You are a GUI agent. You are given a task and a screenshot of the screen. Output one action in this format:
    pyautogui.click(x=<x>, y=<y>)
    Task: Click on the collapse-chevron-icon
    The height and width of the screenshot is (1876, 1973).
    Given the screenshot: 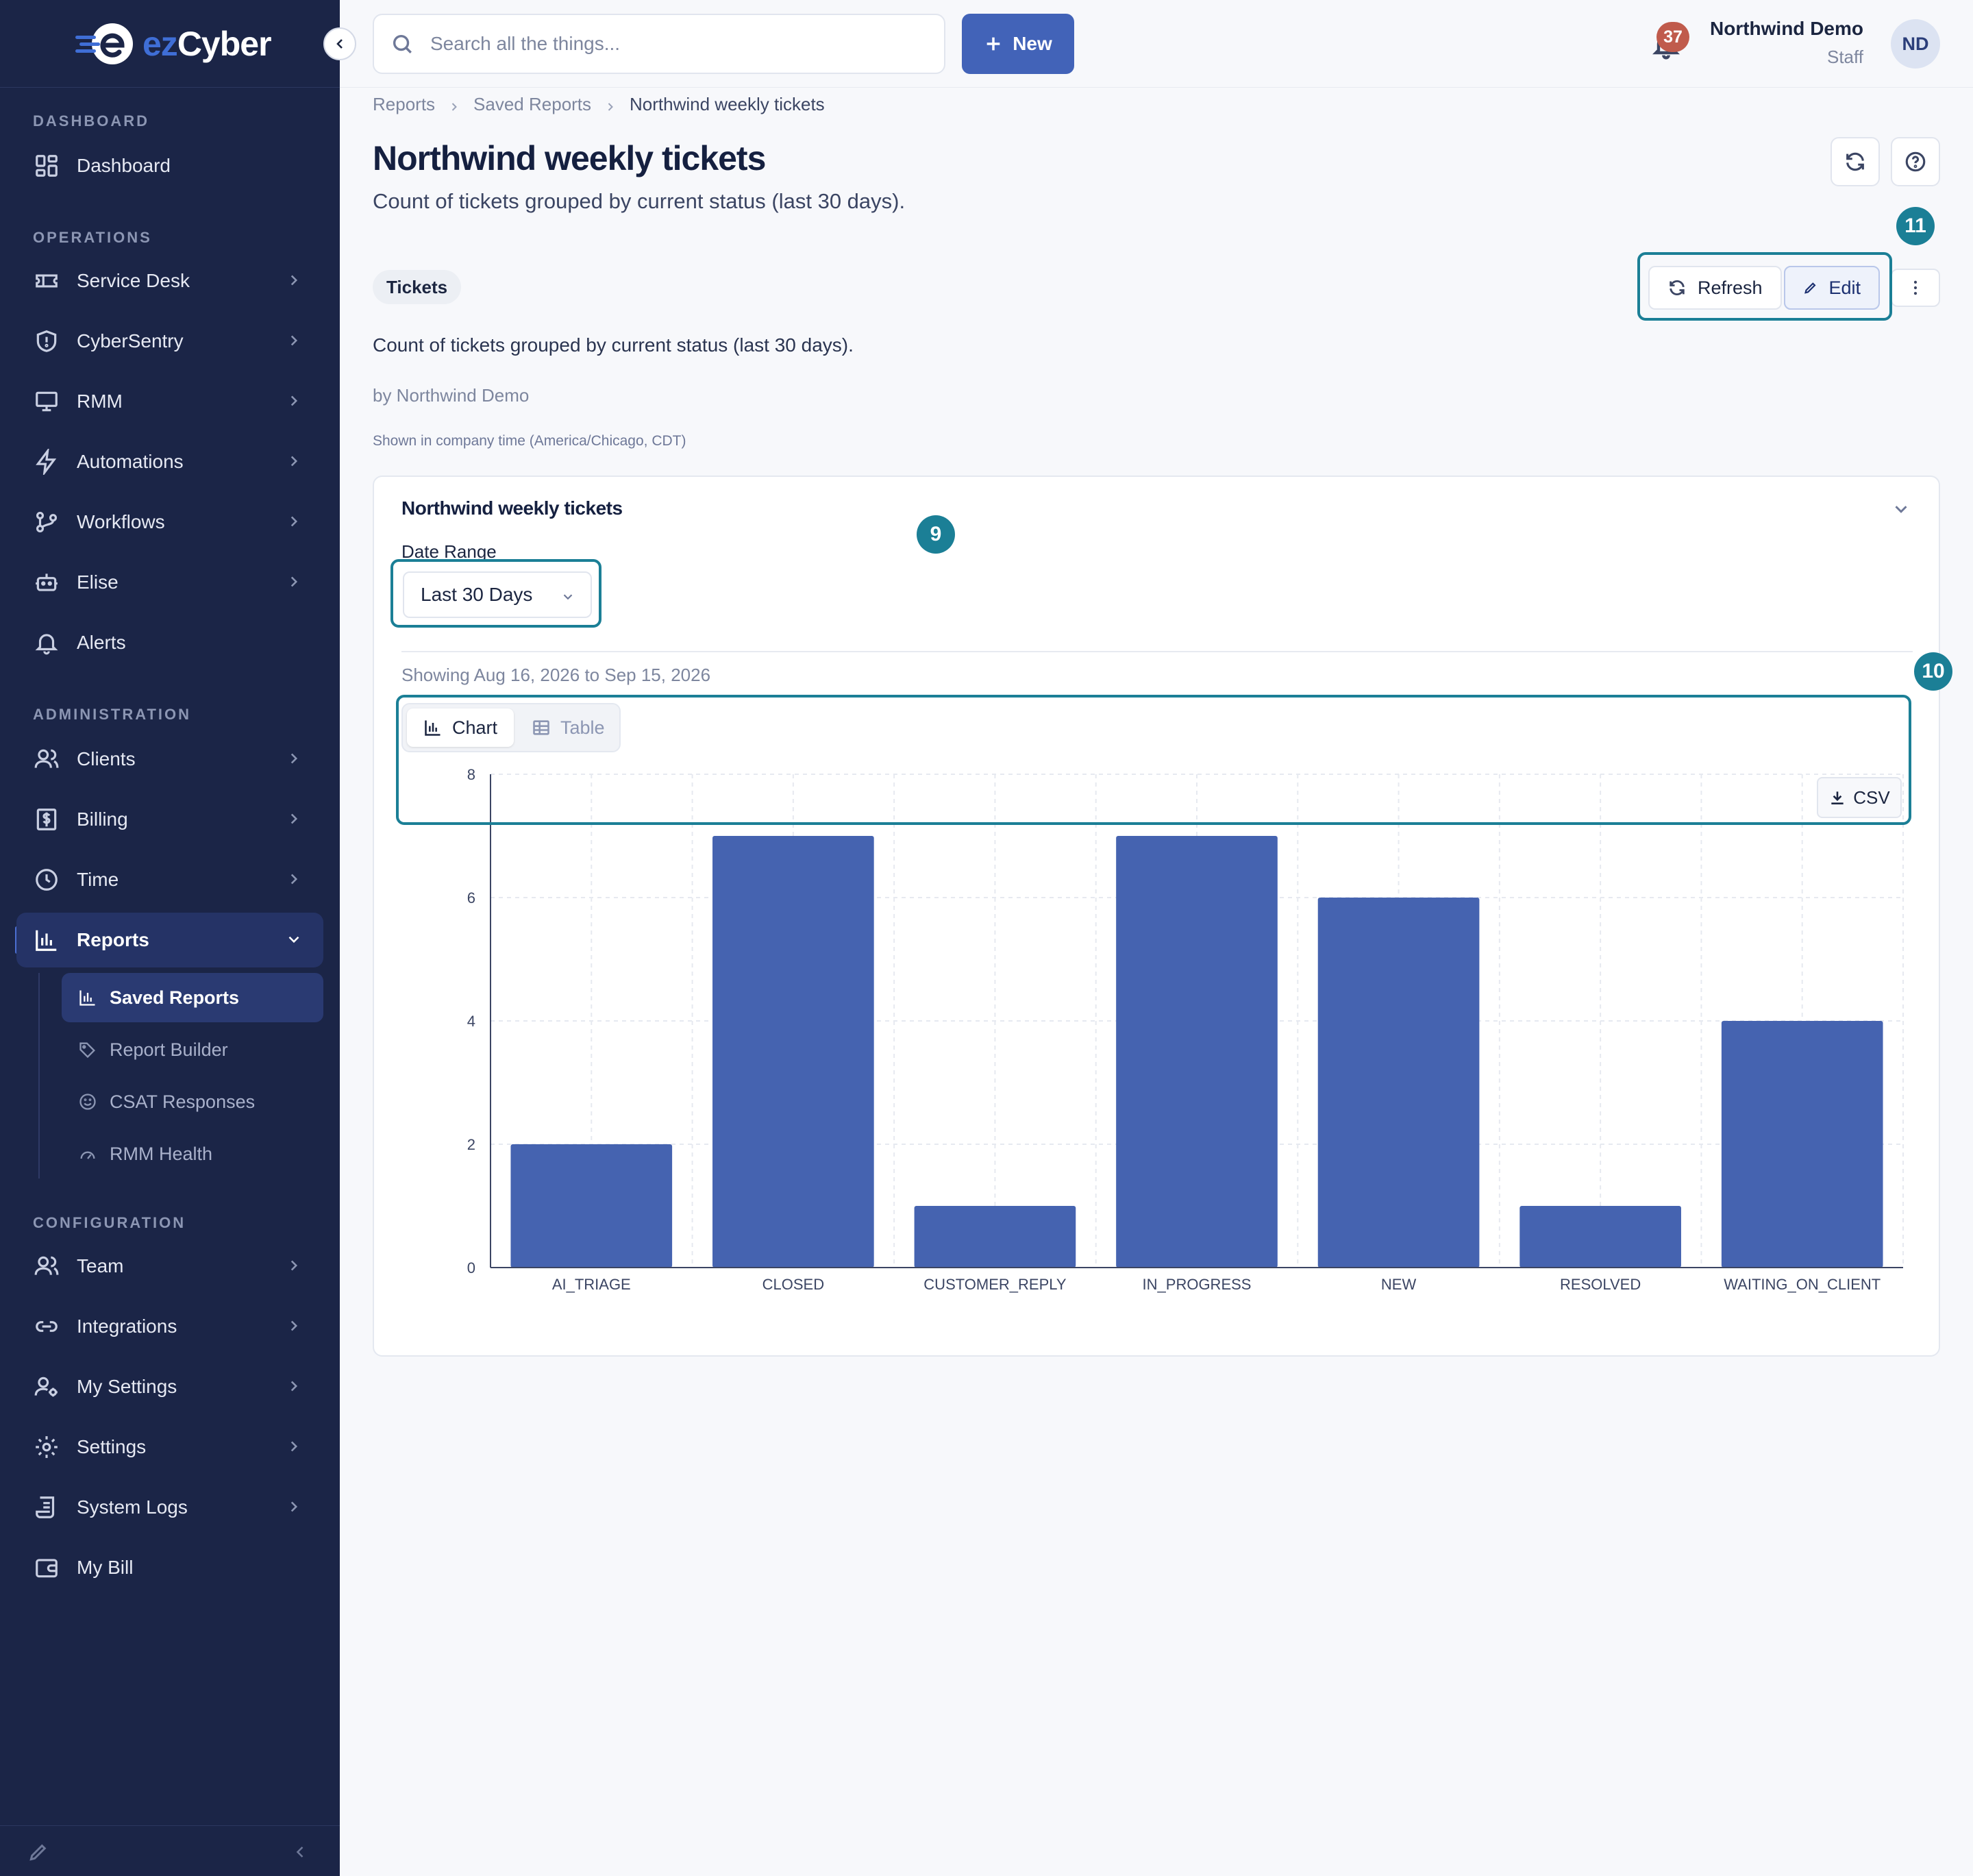 What is the action you would take?
    pyautogui.click(x=300, y=1852)
    